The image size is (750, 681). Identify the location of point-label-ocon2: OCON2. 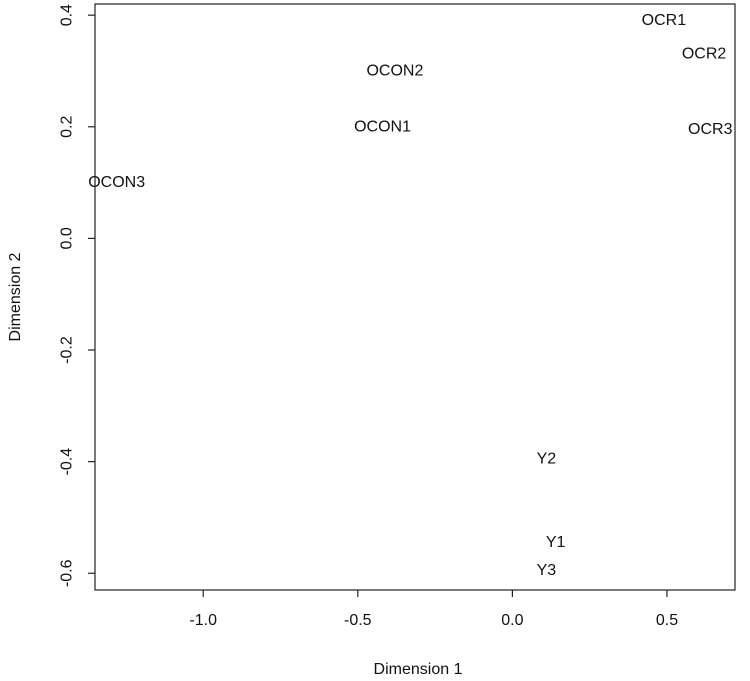
(394, 70).